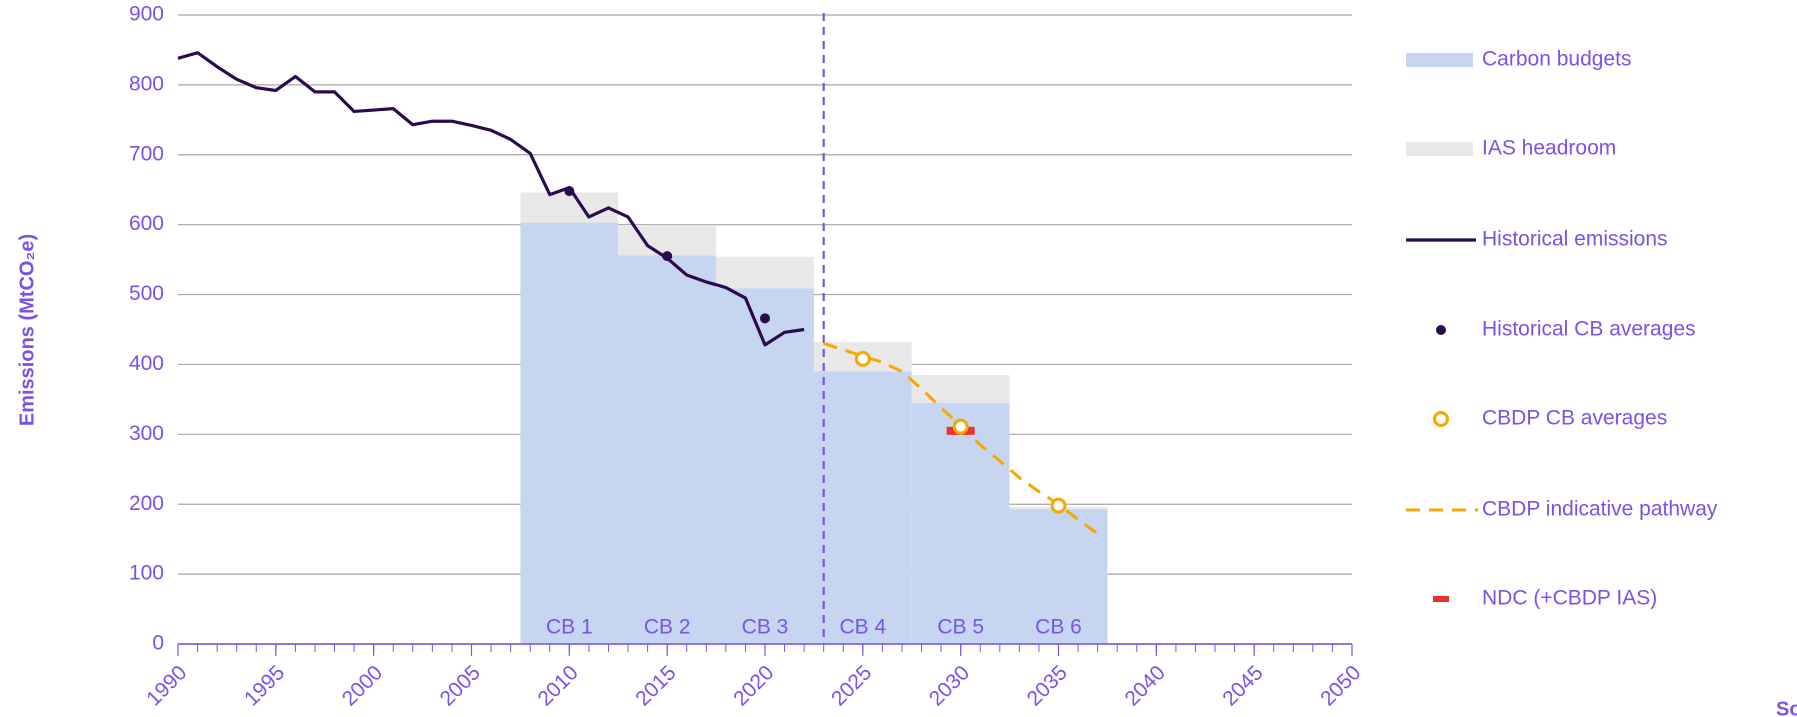 The width and height of the screenshot is (1797, 717). Describe the element at coordinates (146, 14) in the screenshot. I see `y-tick-label: 900` at that location.